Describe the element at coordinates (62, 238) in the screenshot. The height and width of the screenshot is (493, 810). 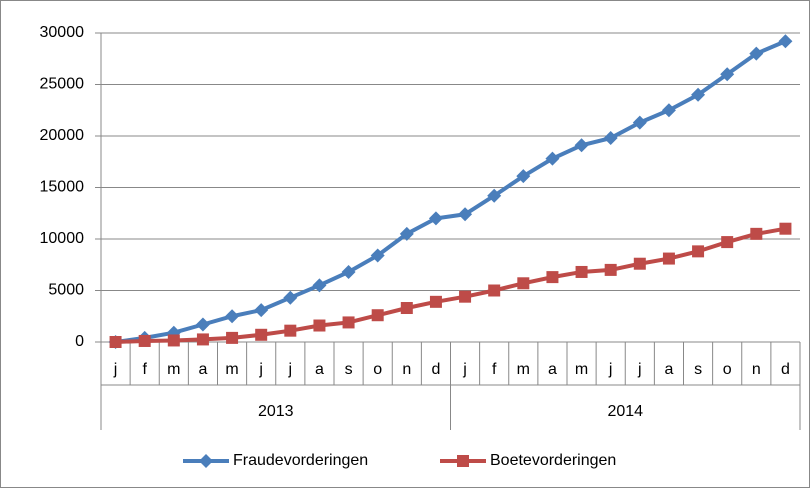
I see `y-tick-label: 10000` at that location.